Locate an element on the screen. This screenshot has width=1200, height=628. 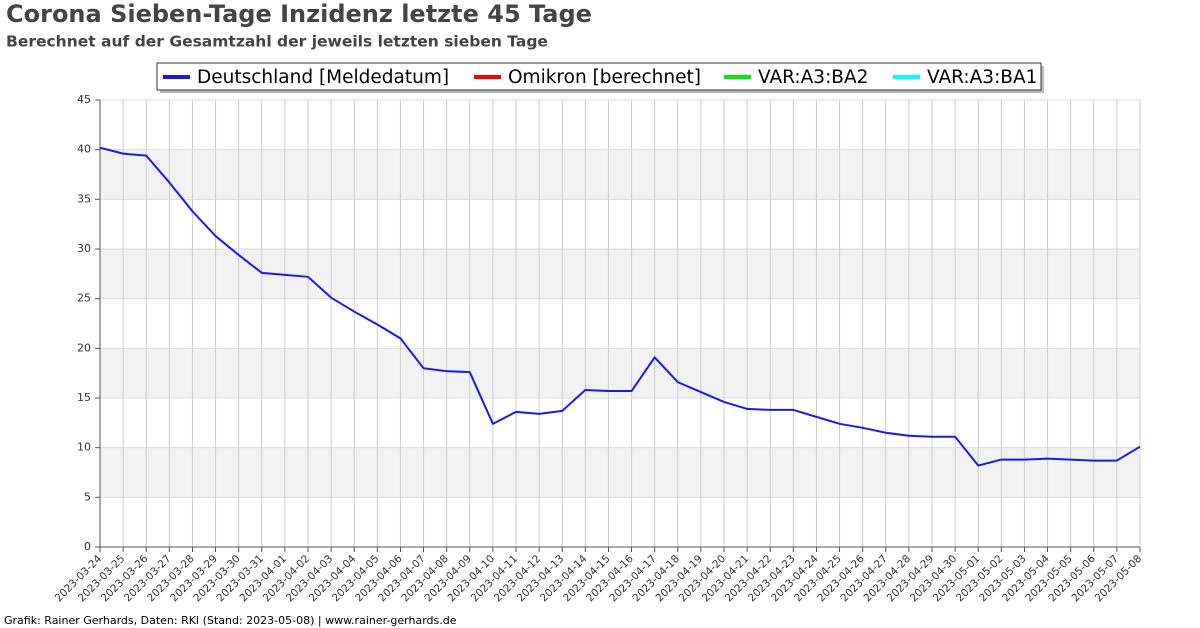
y-tick-label: 45 is located at coordinates (84, 99).